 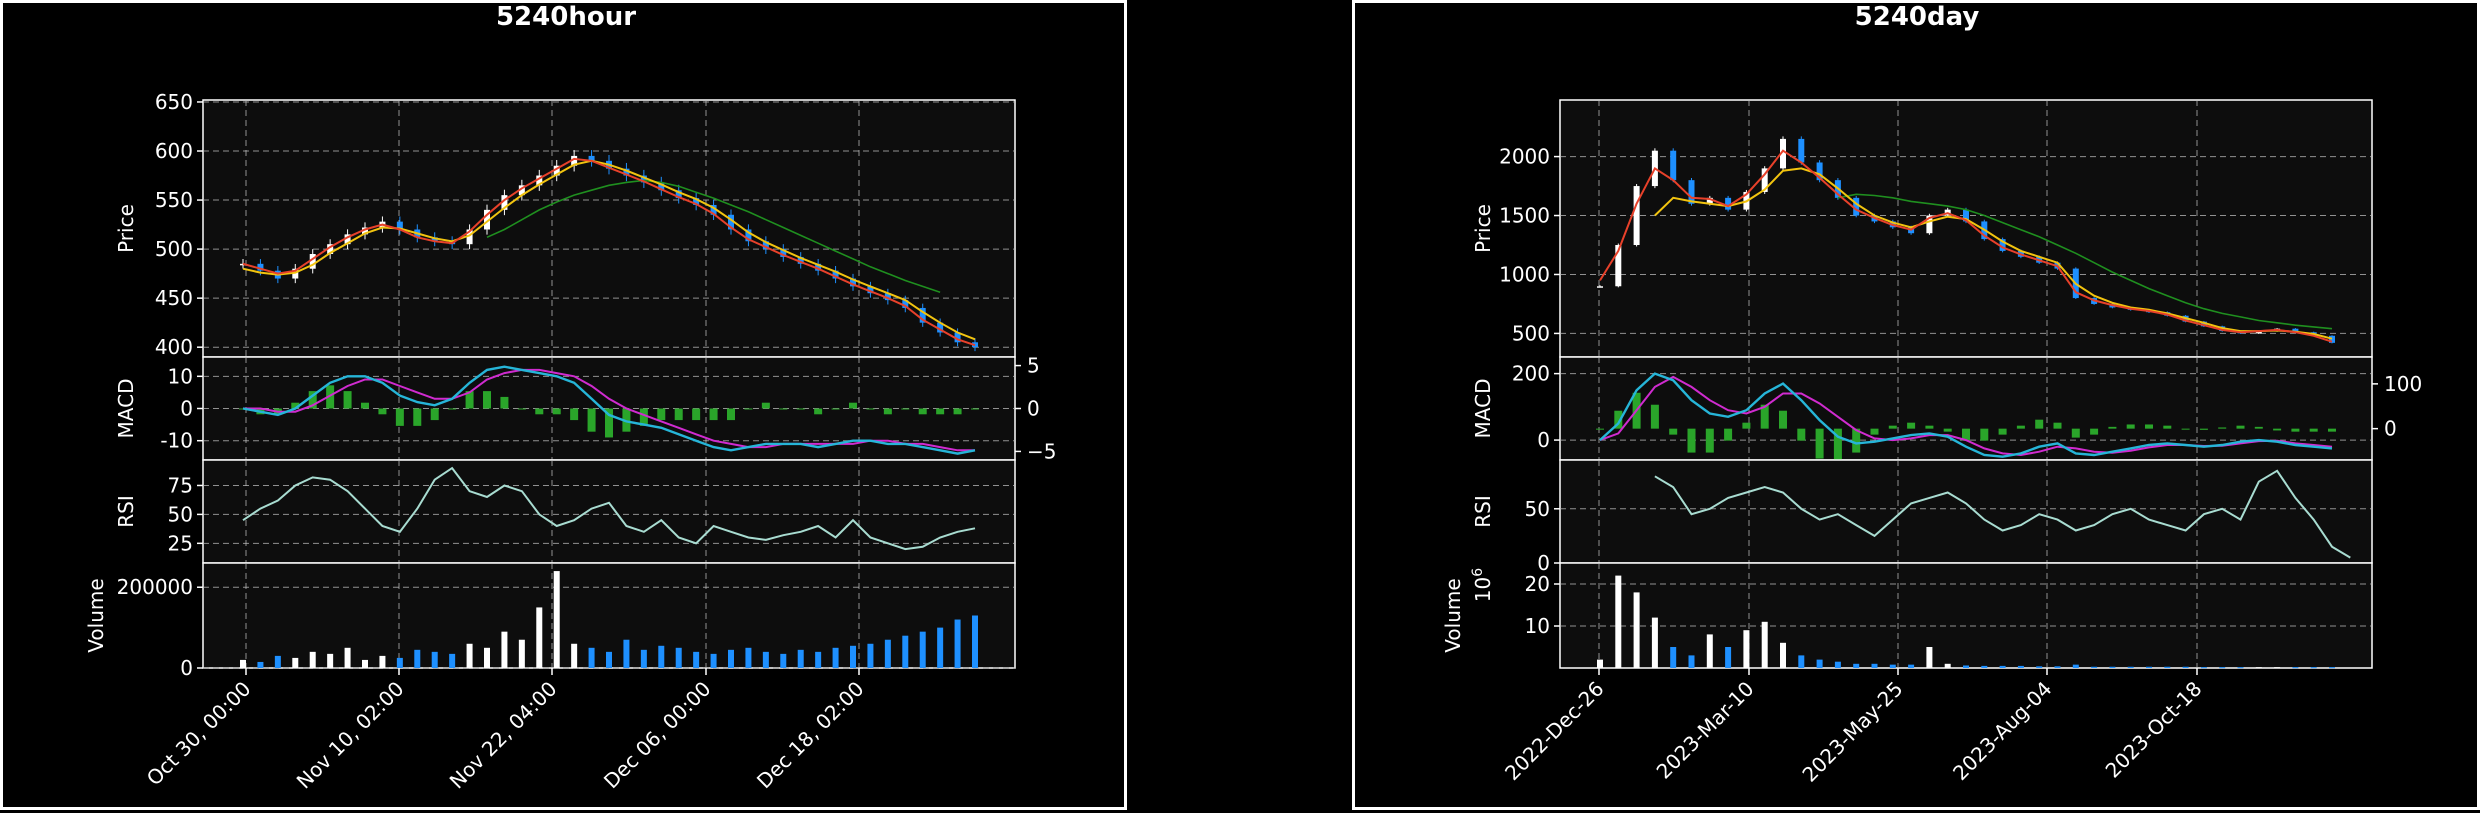 What do you see at coordinates (1483, 409) in the screenshot?
I see `macd-ylabel: MACD` at bounding box center [1483, 409].